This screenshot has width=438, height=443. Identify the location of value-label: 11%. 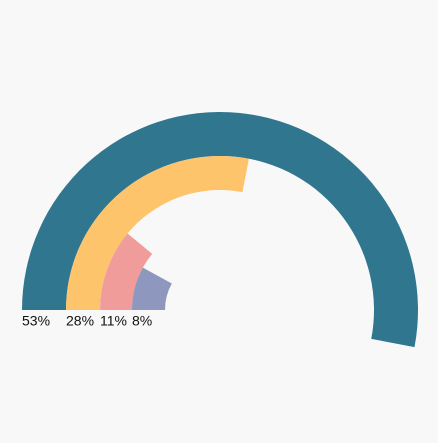
(113, 321).